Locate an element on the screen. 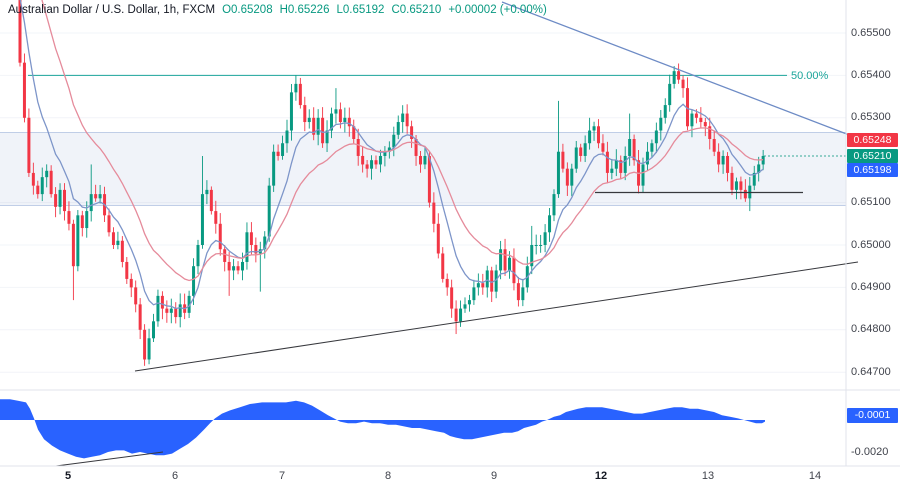  ohlc-value-2: L0.65192 is located at coordinates (360, 10).